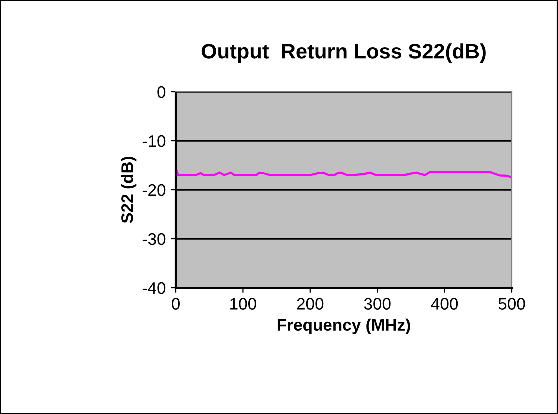 This screenshot has height=414, width=558. I want to click on x-tick-label: 400, so click(444, 304).